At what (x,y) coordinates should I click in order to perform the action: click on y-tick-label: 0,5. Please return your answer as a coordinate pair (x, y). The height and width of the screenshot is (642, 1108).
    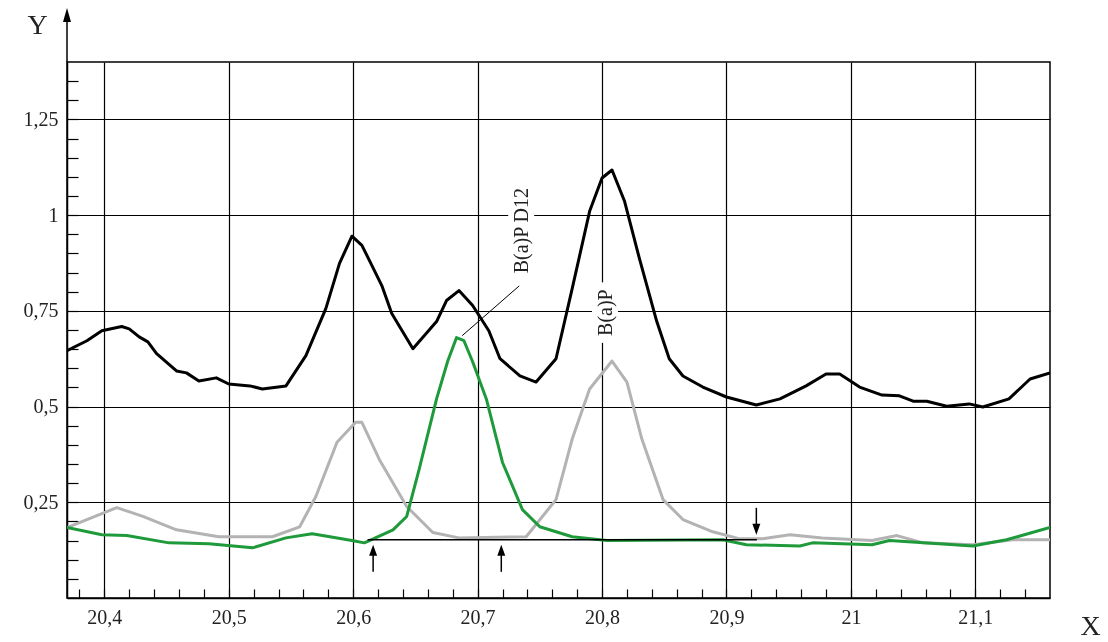
    Looking at the image, I should click on (46, 406).